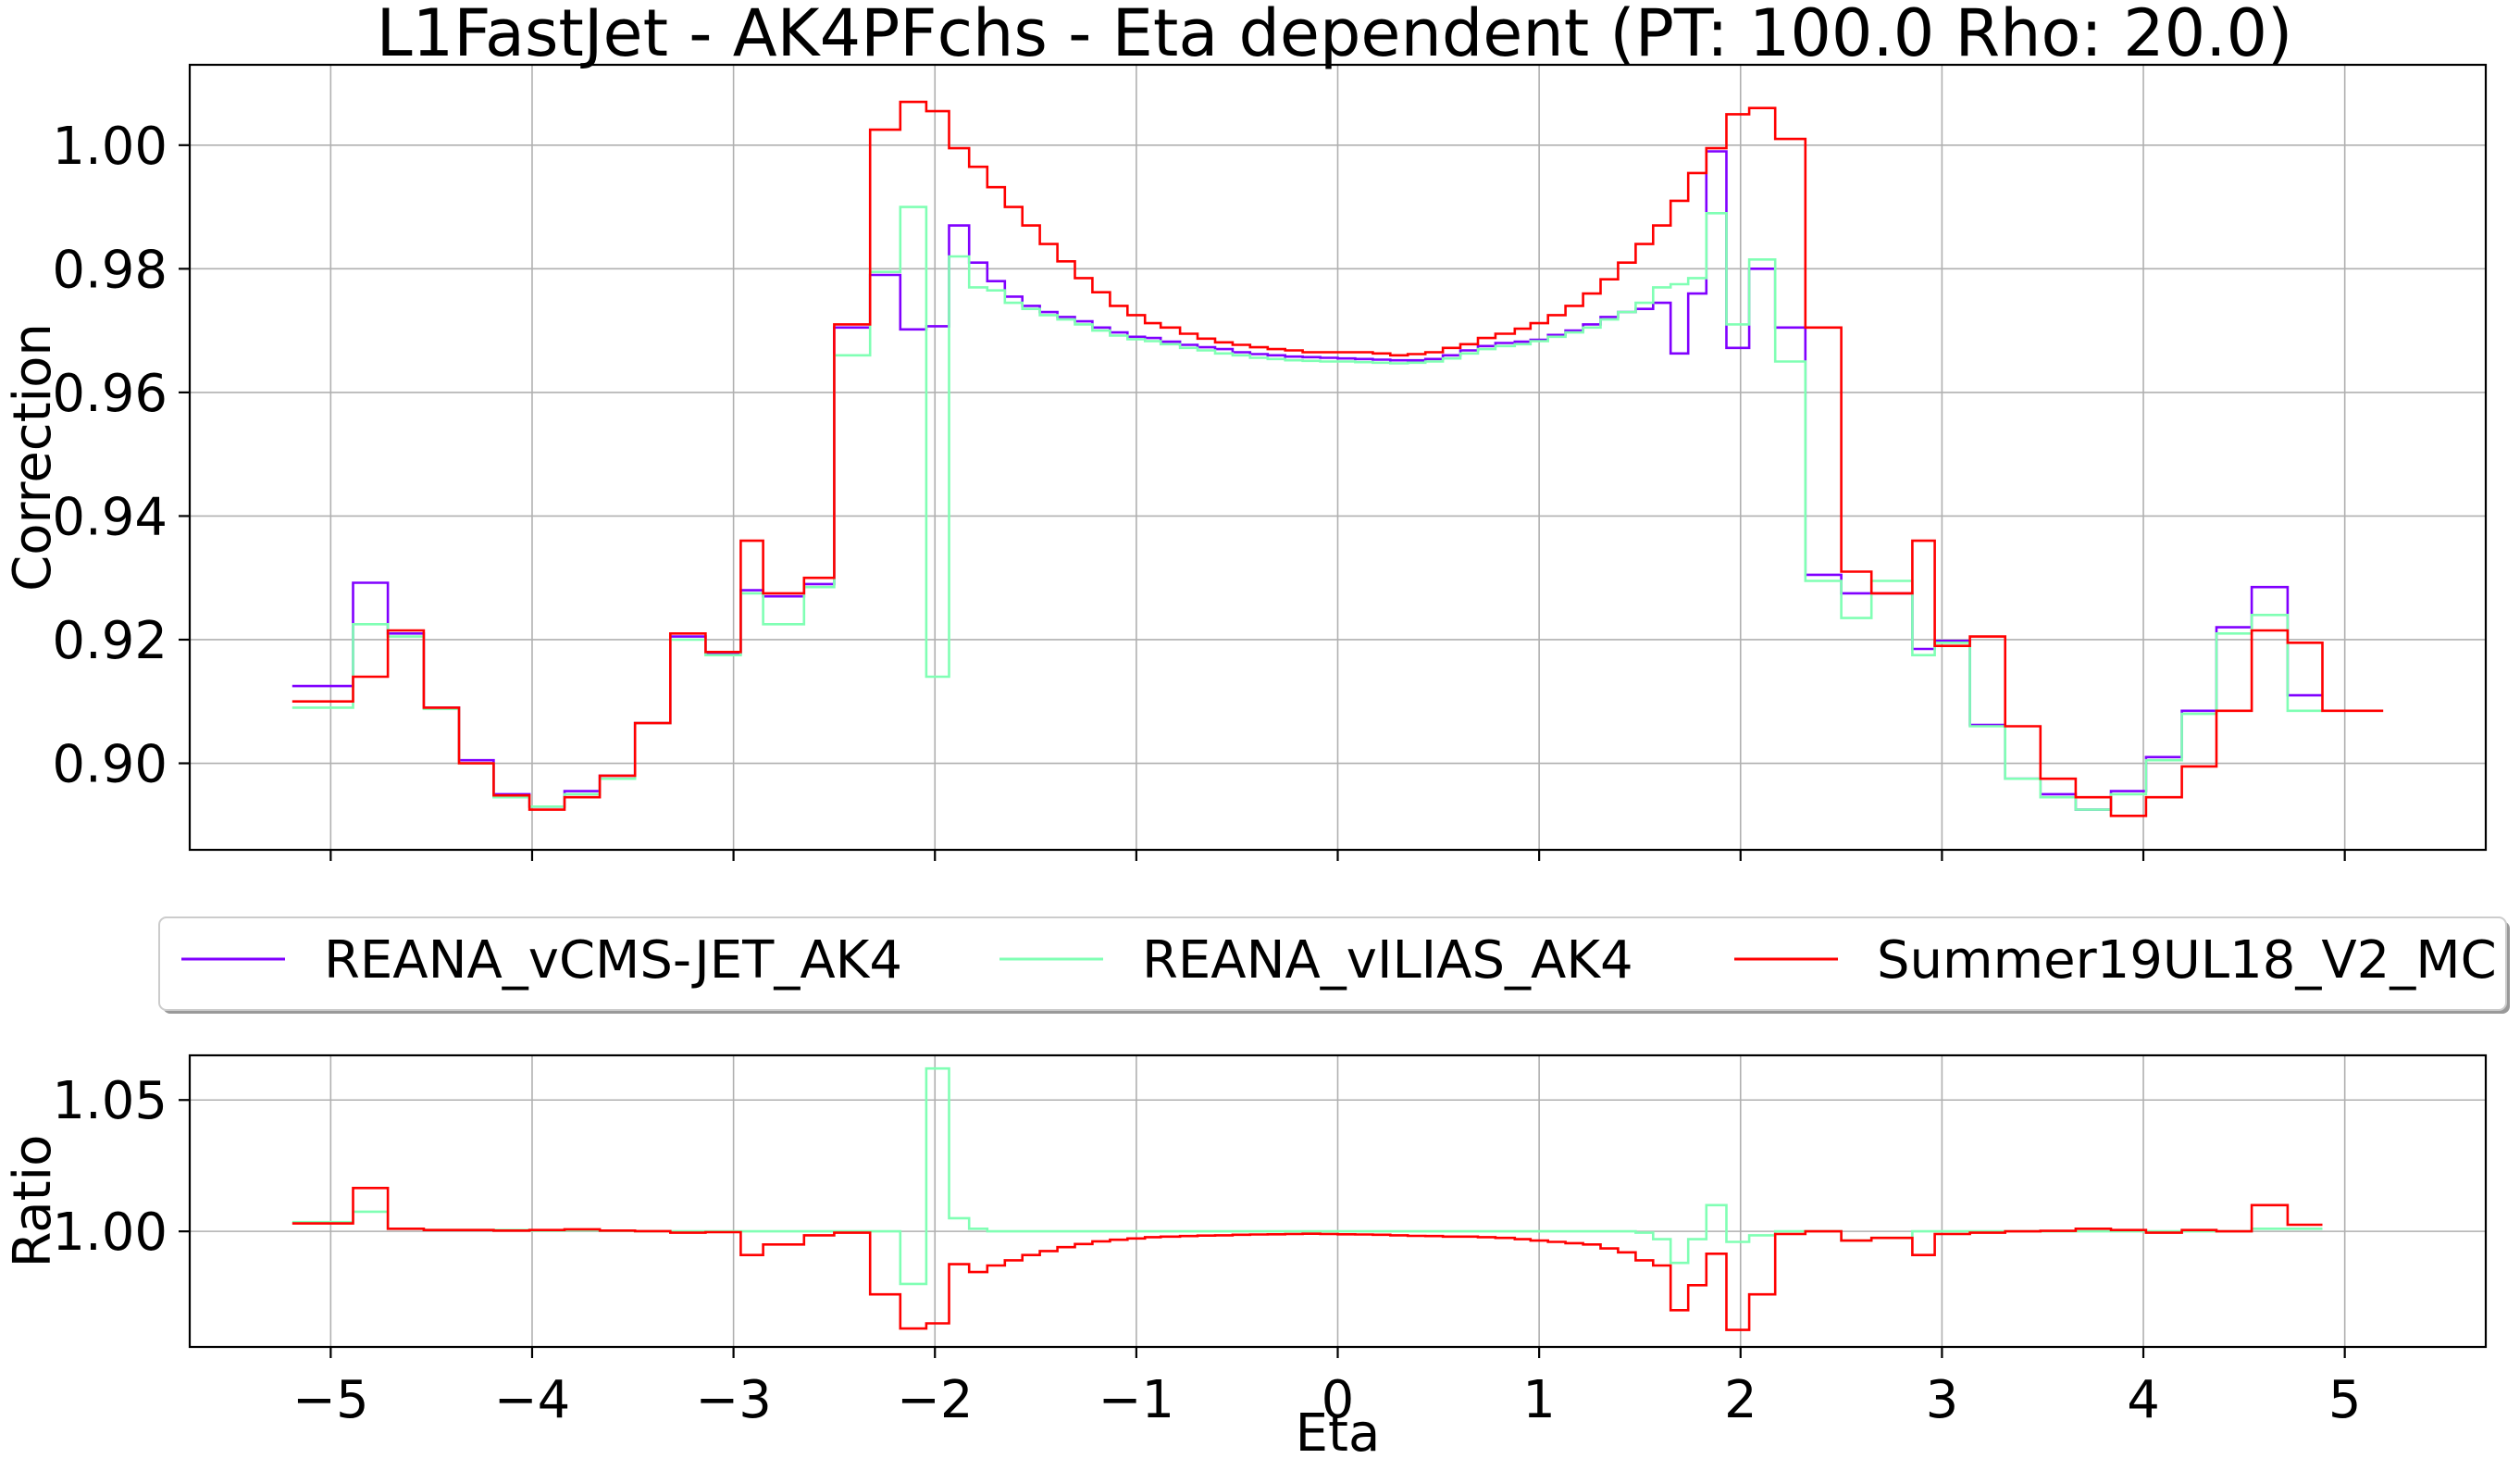 The width and height of the screenshot is (2520, 1471). I want to click on legend-frame, so click(1332, 964).